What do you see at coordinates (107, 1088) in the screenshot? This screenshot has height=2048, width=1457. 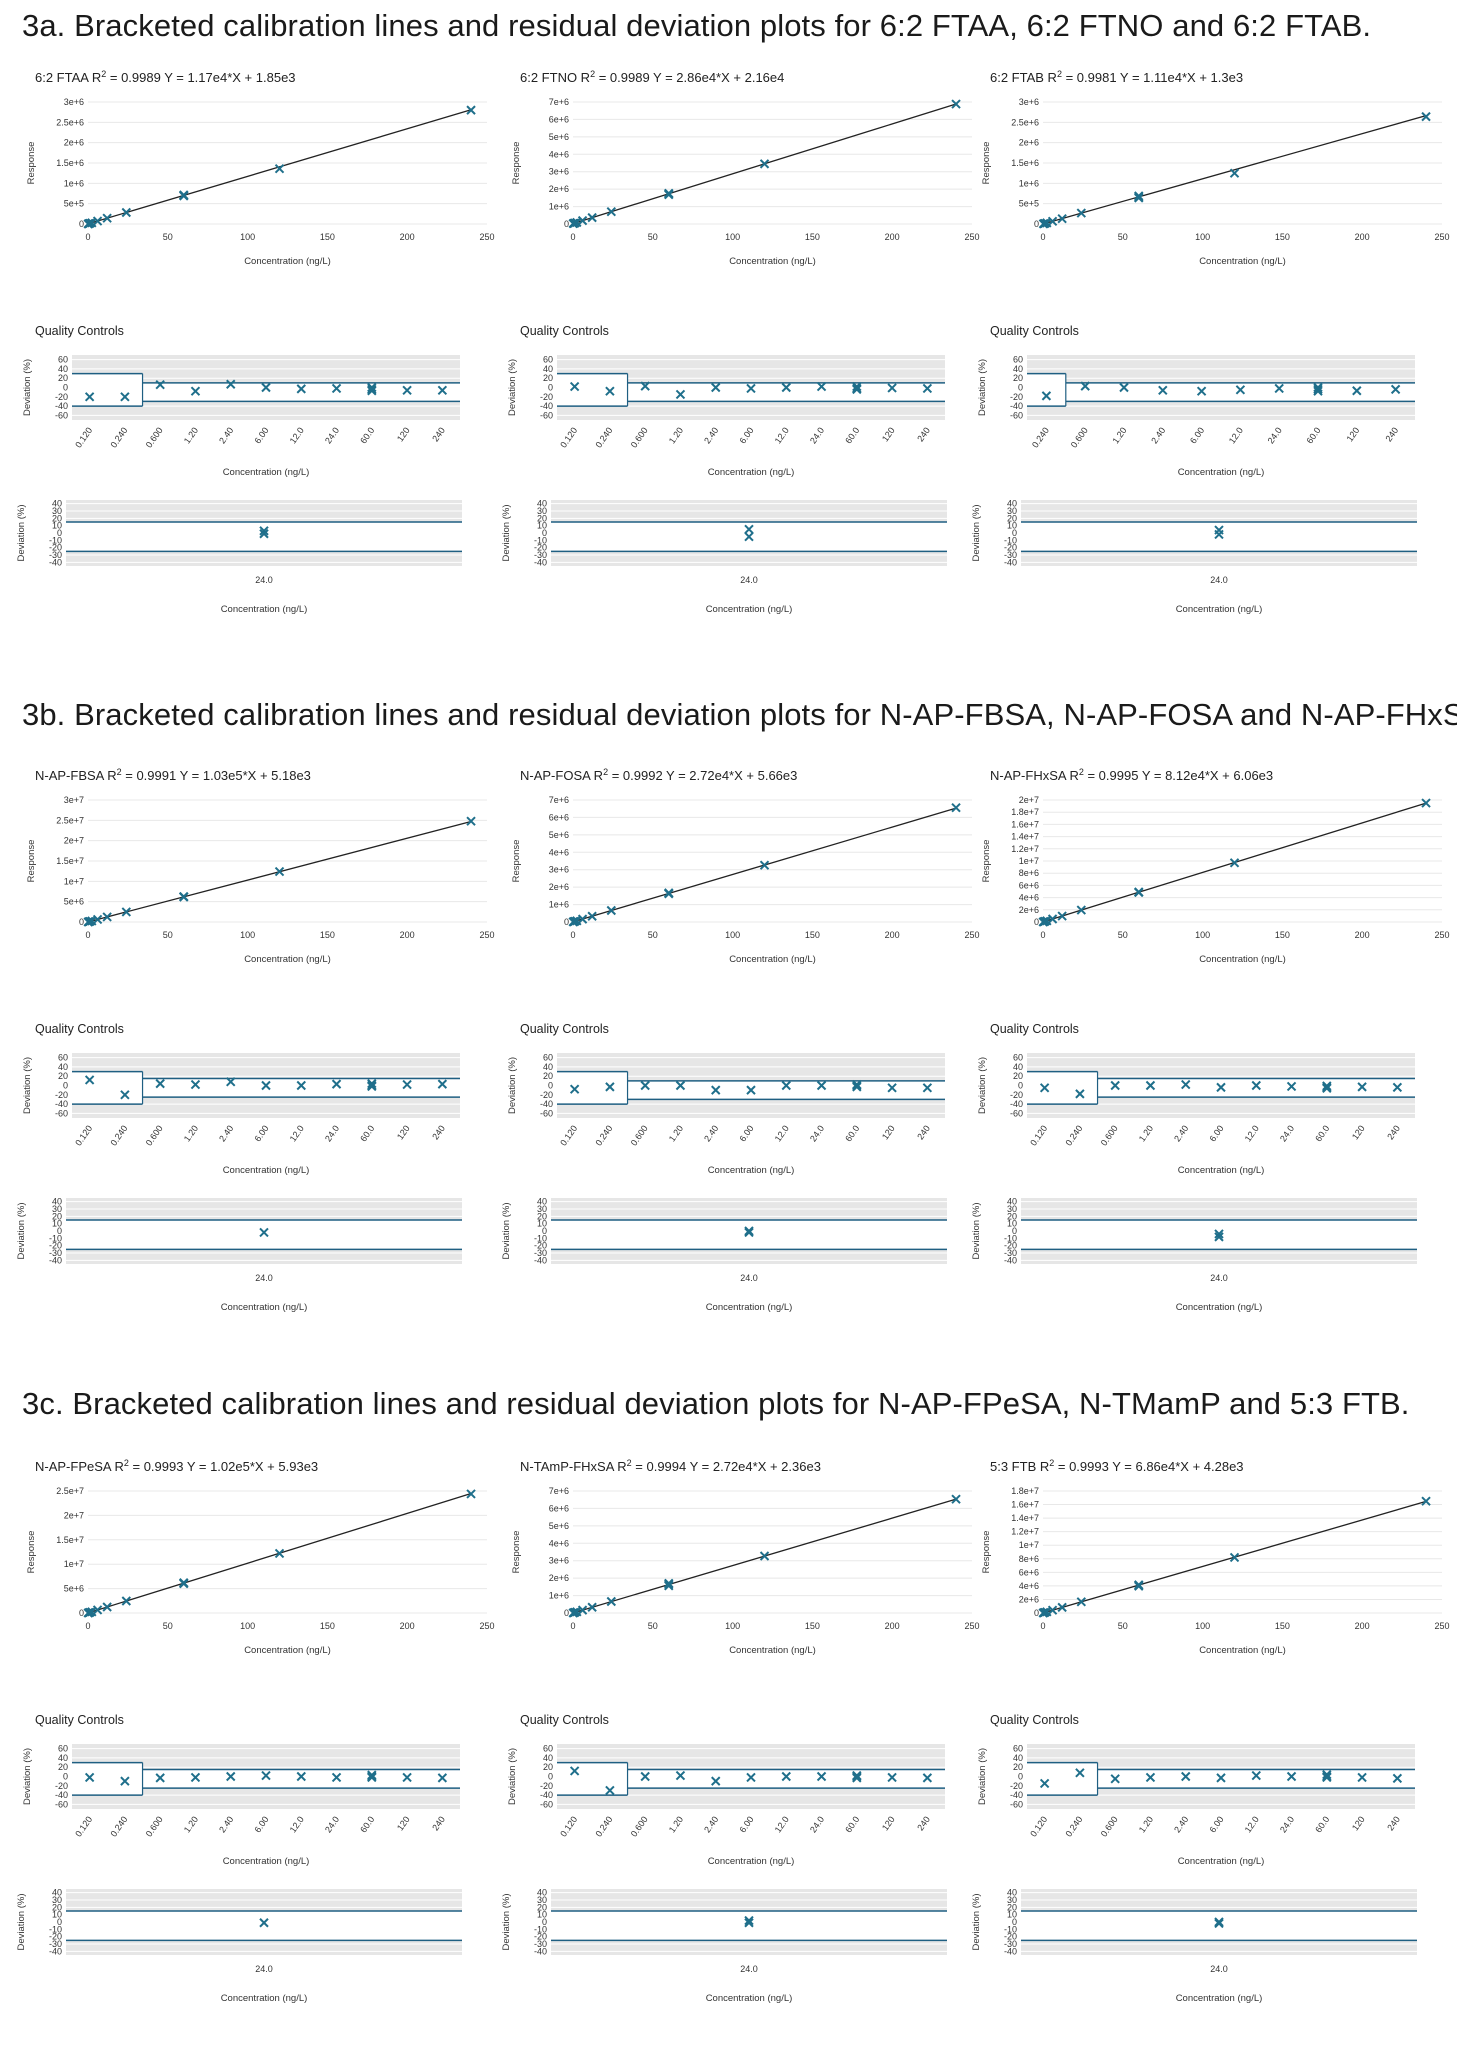 I see `qc-accept-region-low` at bounding box center [107, 1088].